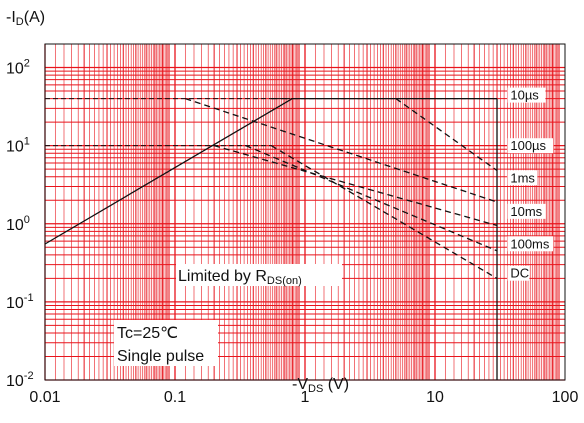  Describe the element at coordinates (20, 302) in the screenshot. I see `y-tick-label: 10⁻¹` at that location.